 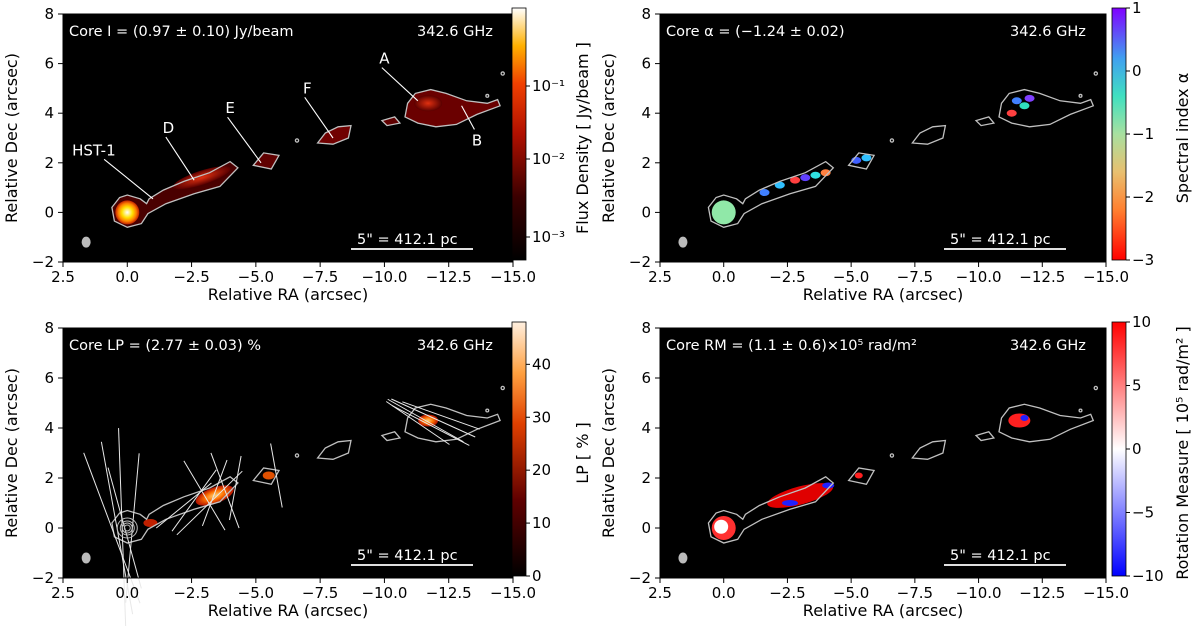 What do you see at coordinates (721, 526) in the screenshot?
I see `core-inner` at bounding box center [721, 526].